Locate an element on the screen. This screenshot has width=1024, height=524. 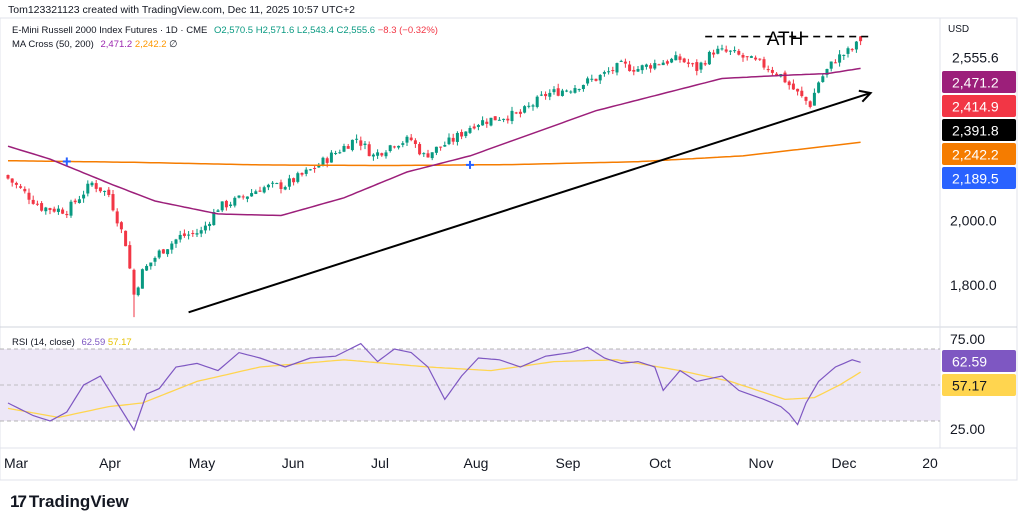
price-badge is located at coordinates (979, 57).